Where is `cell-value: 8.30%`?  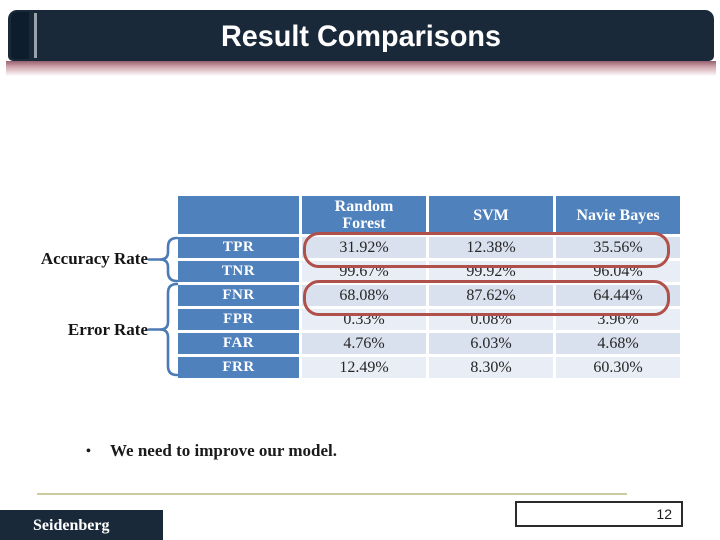 cell-value: 8.30% is located at coordinates (491, 367).